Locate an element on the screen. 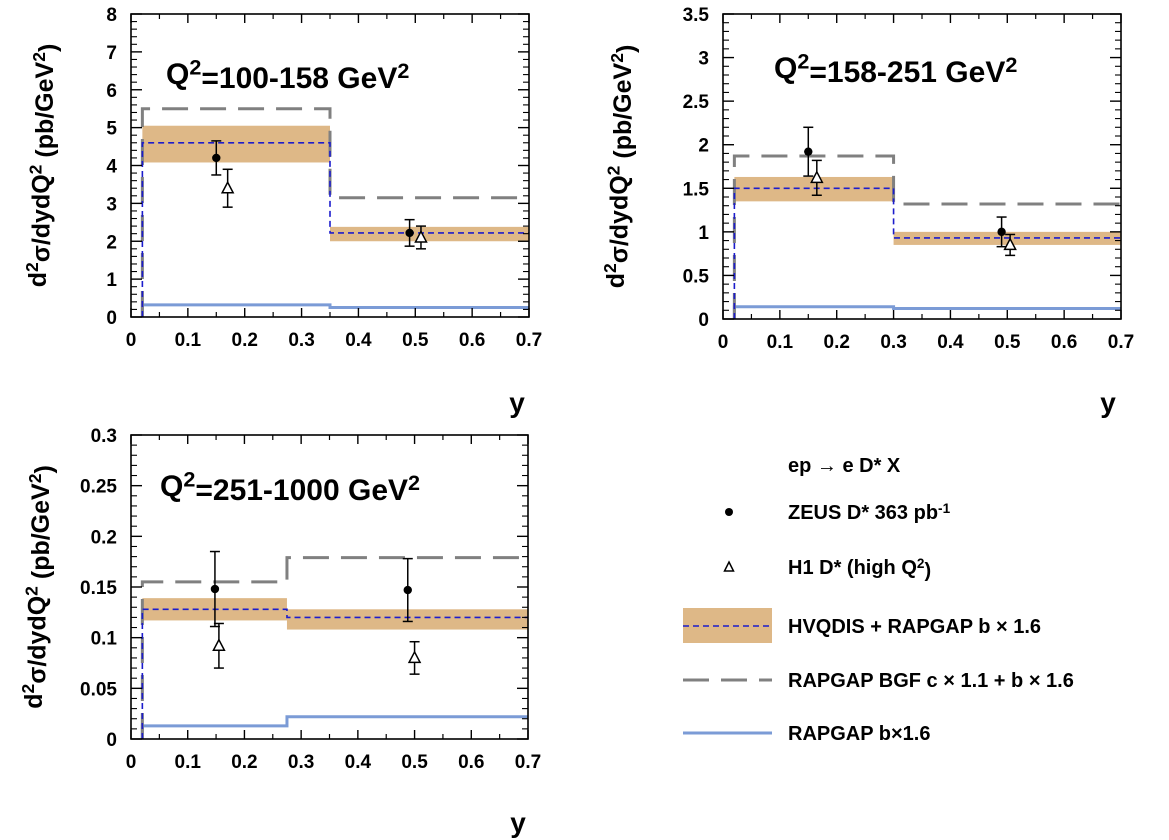  y-tick-label: 0.3 is located at coordinates (104, 436).